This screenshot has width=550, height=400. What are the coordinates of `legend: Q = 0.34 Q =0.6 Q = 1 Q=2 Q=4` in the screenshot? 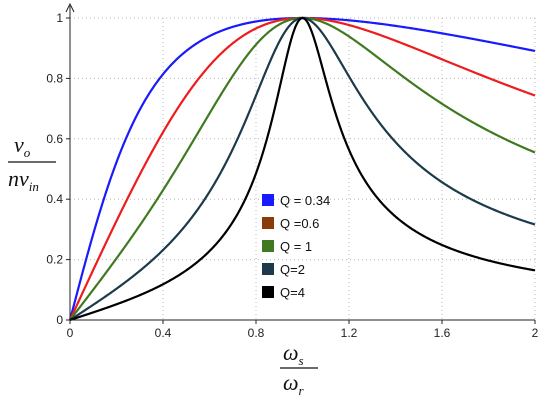 It's located at (296, 246).